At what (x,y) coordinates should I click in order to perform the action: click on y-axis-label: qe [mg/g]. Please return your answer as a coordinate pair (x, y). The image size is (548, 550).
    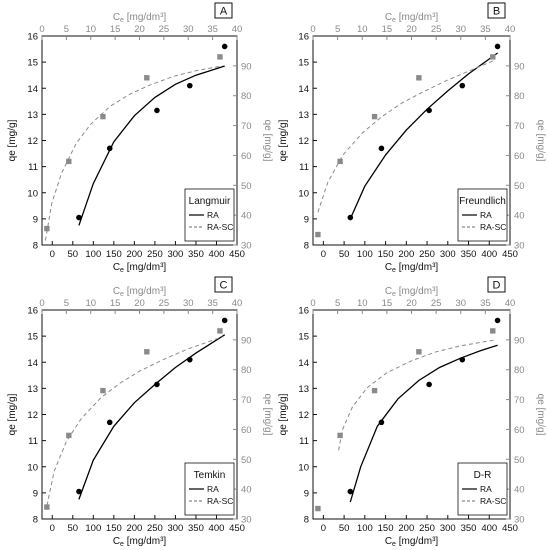
    Looking at the image, I should click on (12, 414).